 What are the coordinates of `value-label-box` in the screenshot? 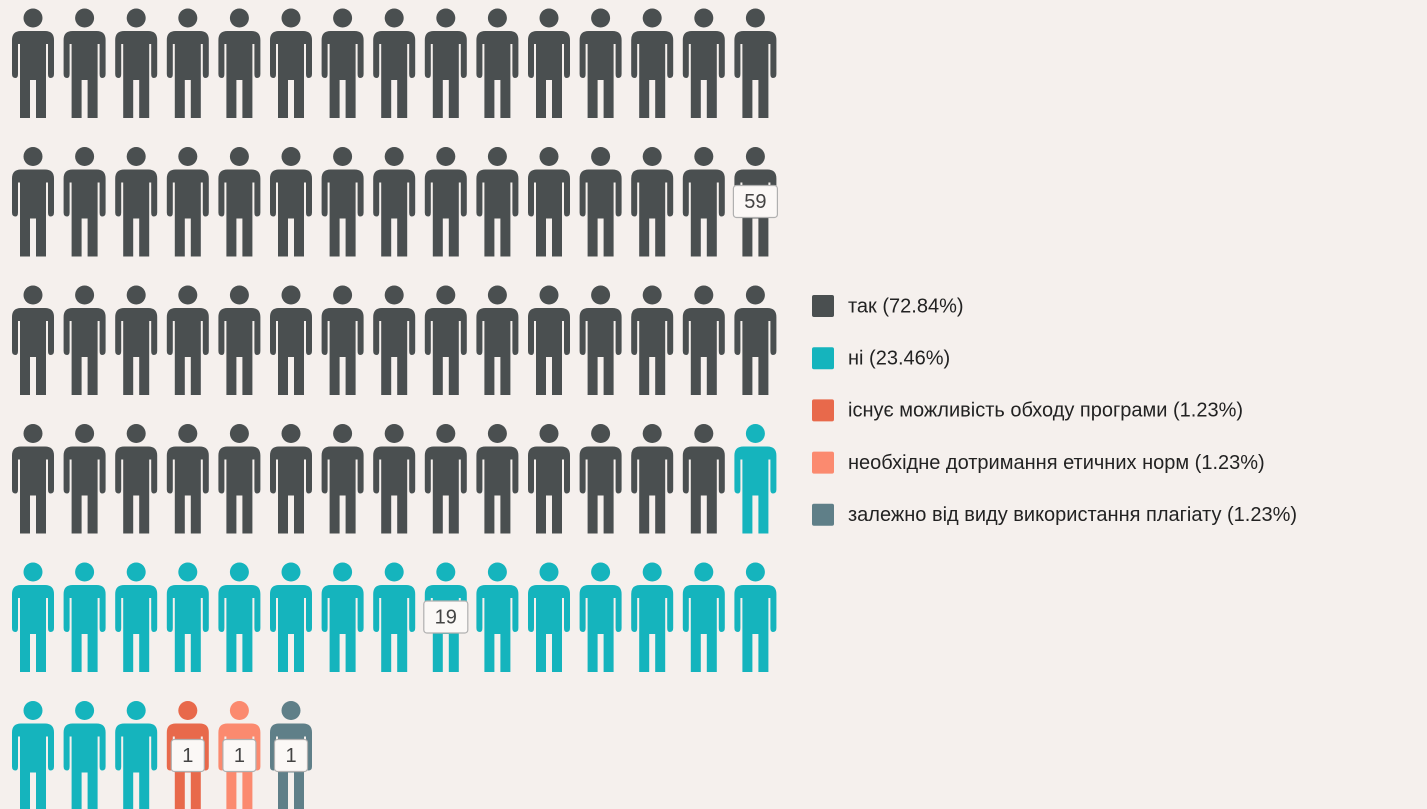 It's located at (187, 755).